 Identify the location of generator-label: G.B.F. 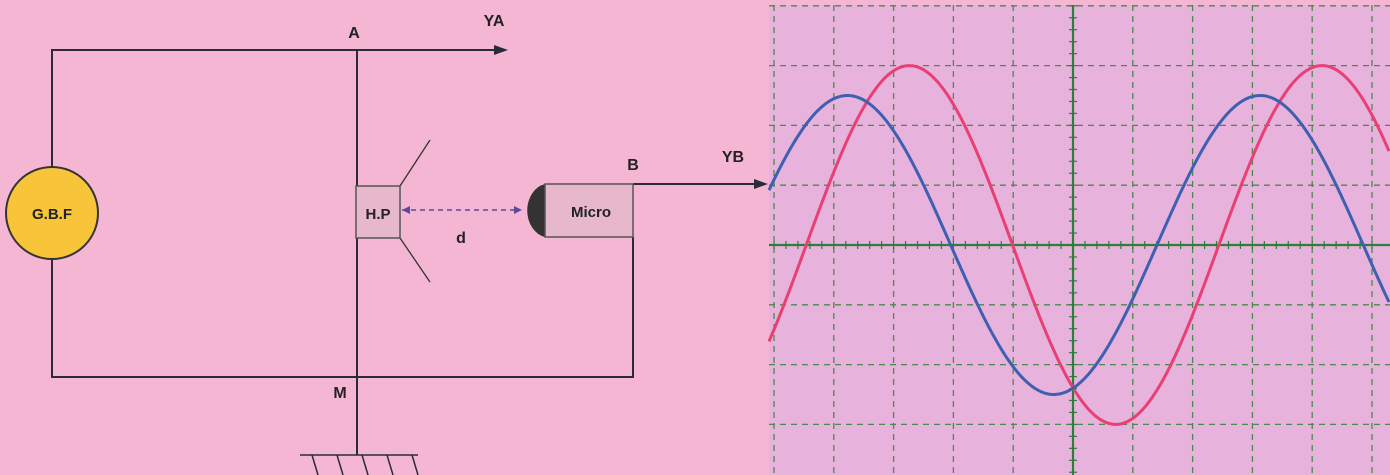
(52, 214).